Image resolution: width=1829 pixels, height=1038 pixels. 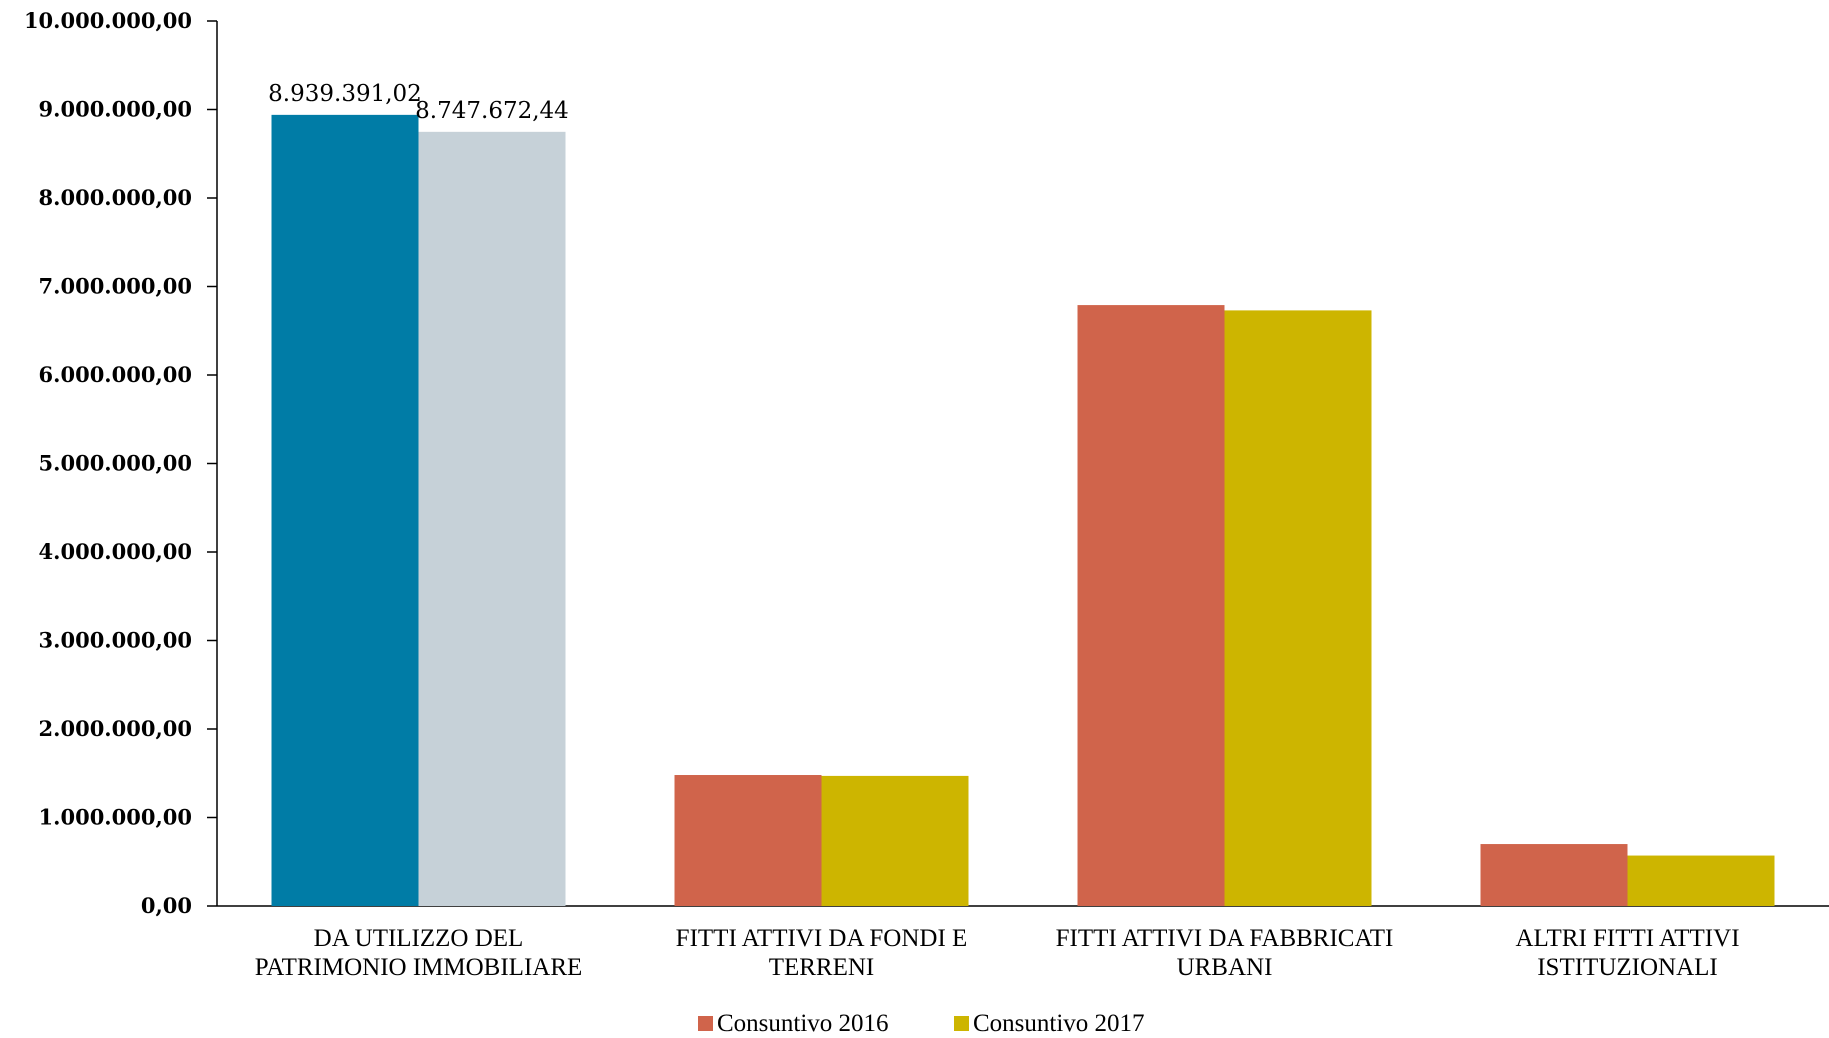 What do you see at coordinates (492, 111) in the screenshot?
I see `data-label: 8.747.672,44` at bounding box center [492, 111].